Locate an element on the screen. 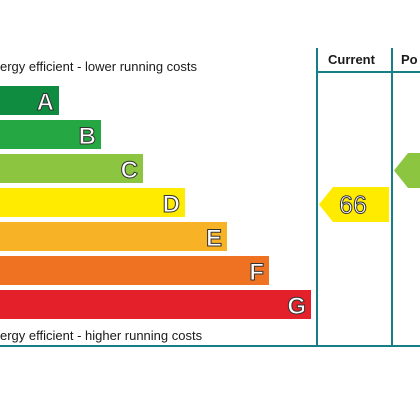 The height and width of the screenshot is (420, 420). rating-arrow-current is located at coordinates (354, 204).